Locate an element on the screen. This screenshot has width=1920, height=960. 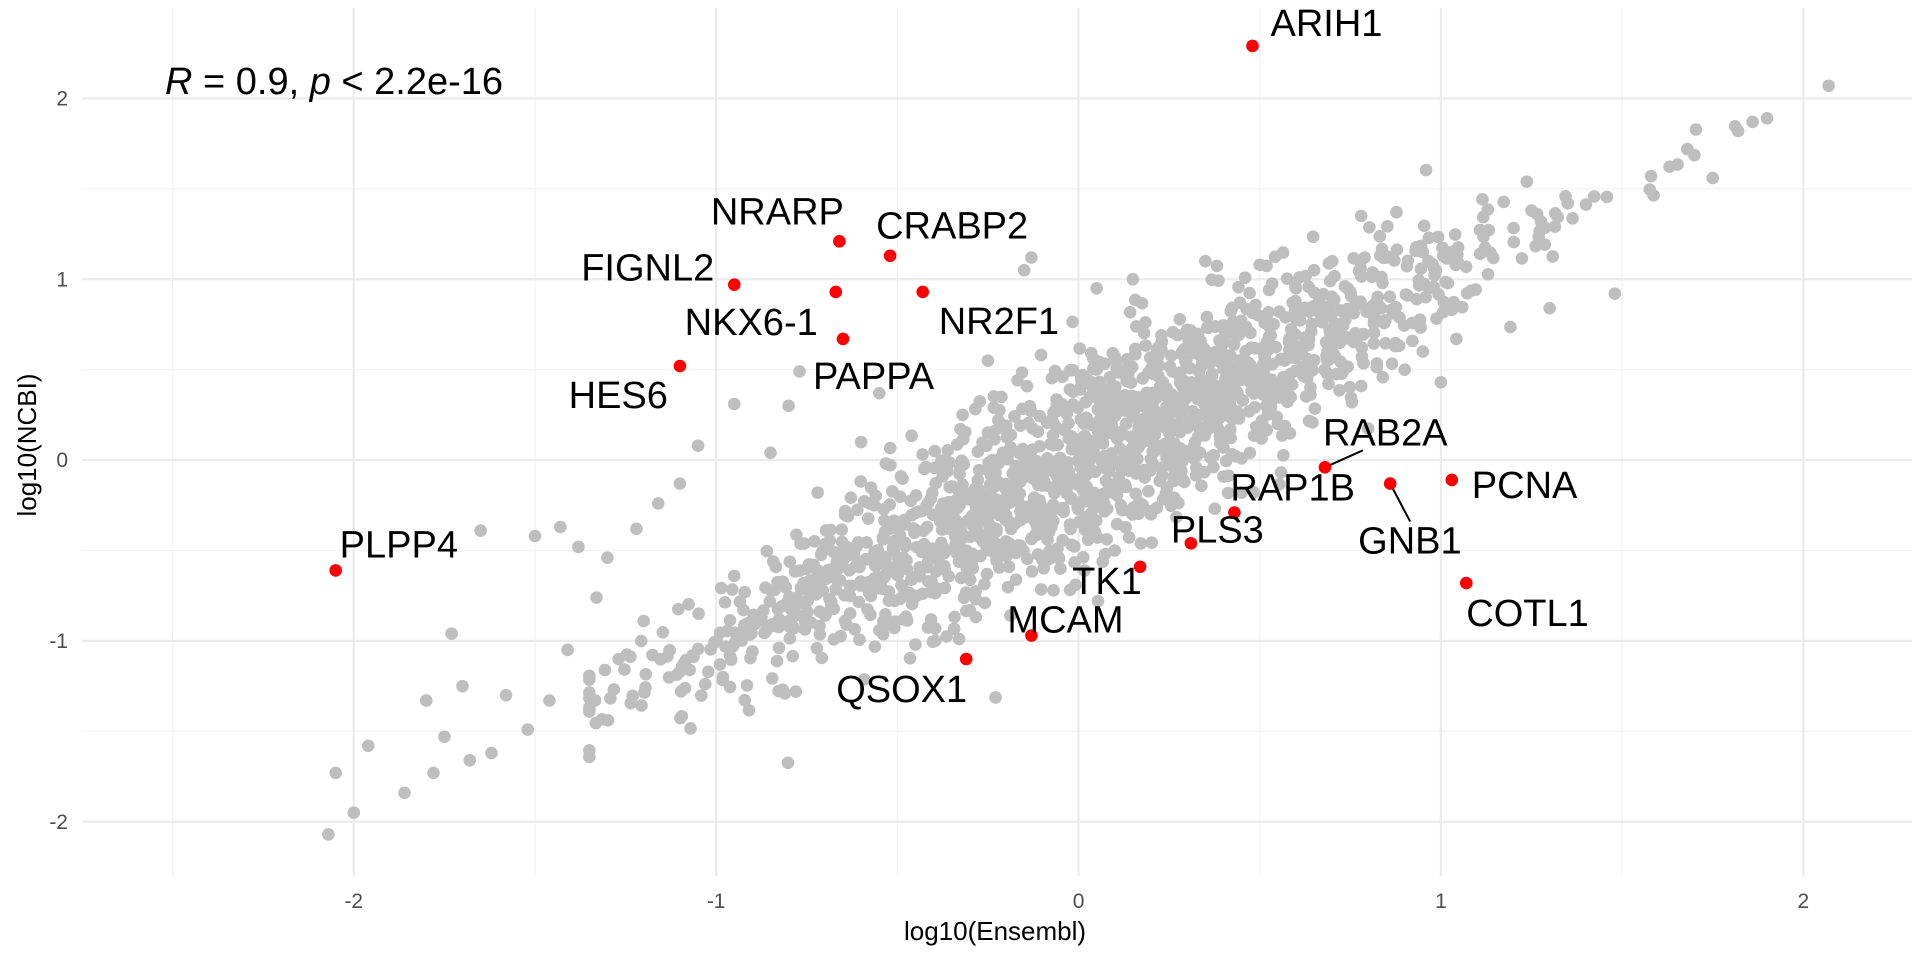
rap1b-label: RAP1B is located at coordinates (1292, 489).